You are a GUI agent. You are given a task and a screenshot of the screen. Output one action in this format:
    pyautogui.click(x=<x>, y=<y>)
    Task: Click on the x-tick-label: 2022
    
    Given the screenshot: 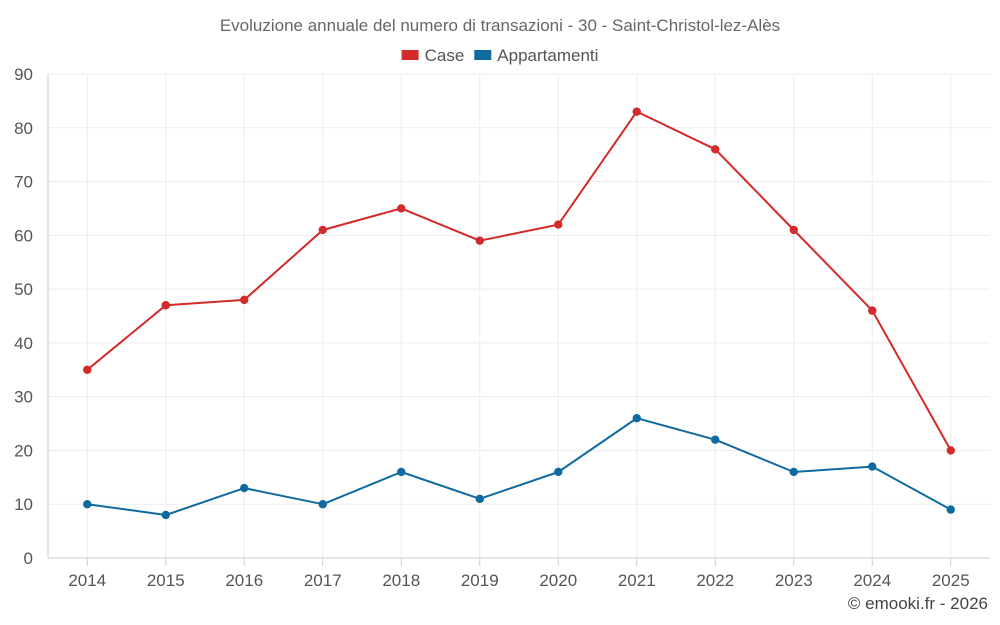 What is the action you would take?
    pyautogui.click(x=715, y=580)
    